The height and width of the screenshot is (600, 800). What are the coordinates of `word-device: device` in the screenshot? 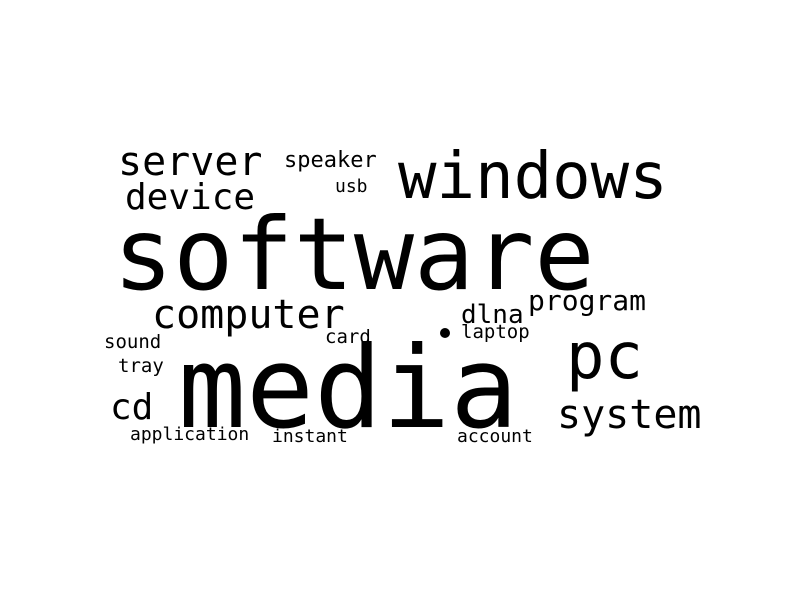 It's located at (190, 197).